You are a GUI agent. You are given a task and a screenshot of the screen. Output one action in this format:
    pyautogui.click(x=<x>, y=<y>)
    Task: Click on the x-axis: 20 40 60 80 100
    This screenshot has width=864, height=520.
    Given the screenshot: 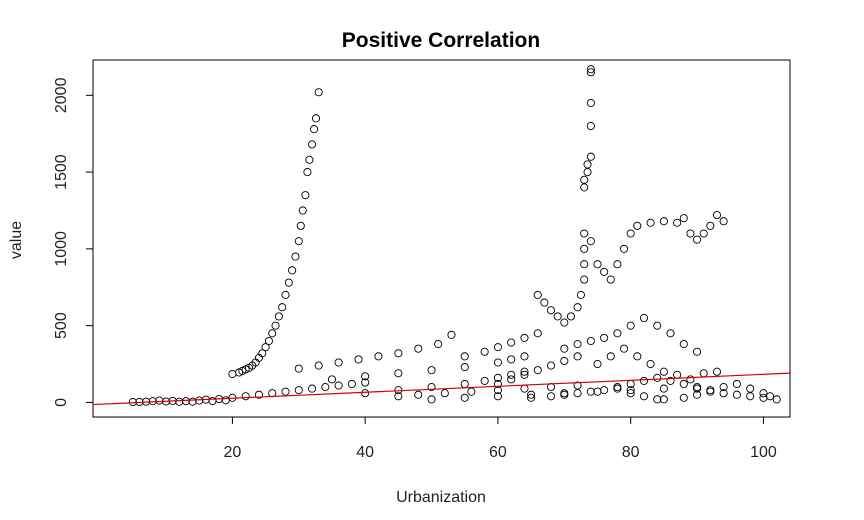 What is the action you would take?
    pyautogui.click(x=500, y=439)
    